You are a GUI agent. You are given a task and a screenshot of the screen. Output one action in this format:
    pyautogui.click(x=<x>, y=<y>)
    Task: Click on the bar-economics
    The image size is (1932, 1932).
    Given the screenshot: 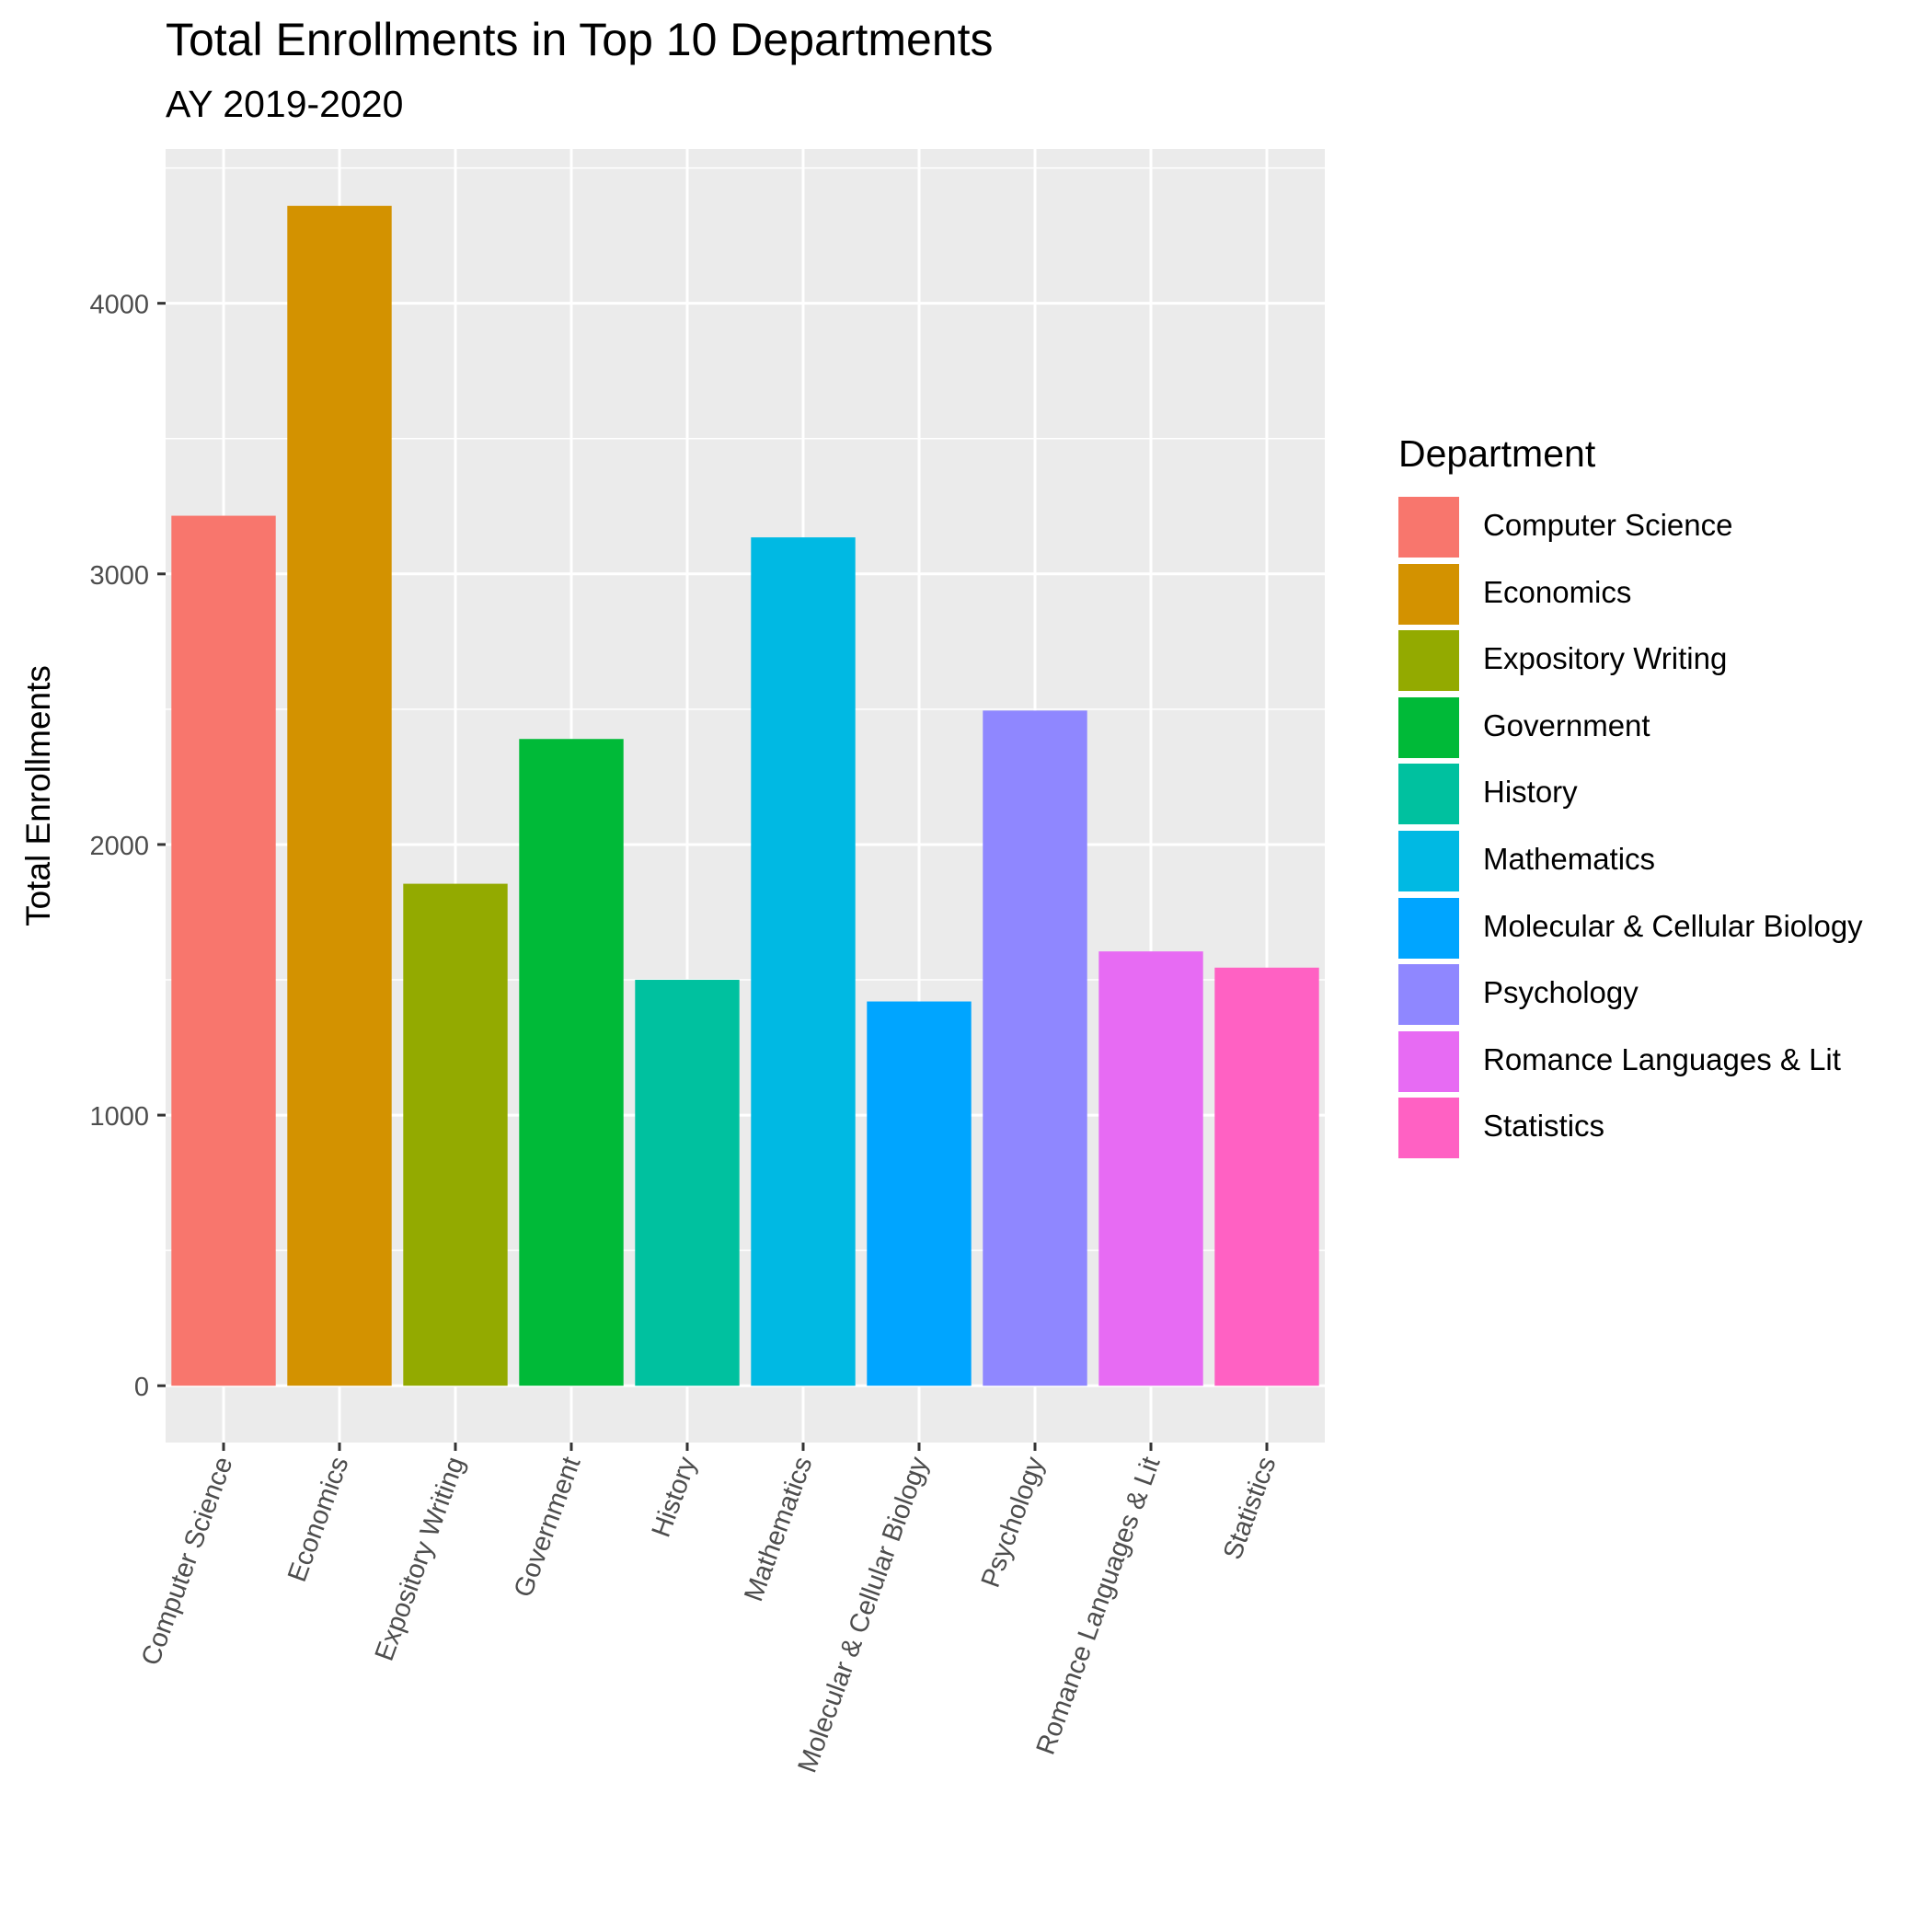 What is the action you would take?
    pyautogui.click(x=339, y=795)
    